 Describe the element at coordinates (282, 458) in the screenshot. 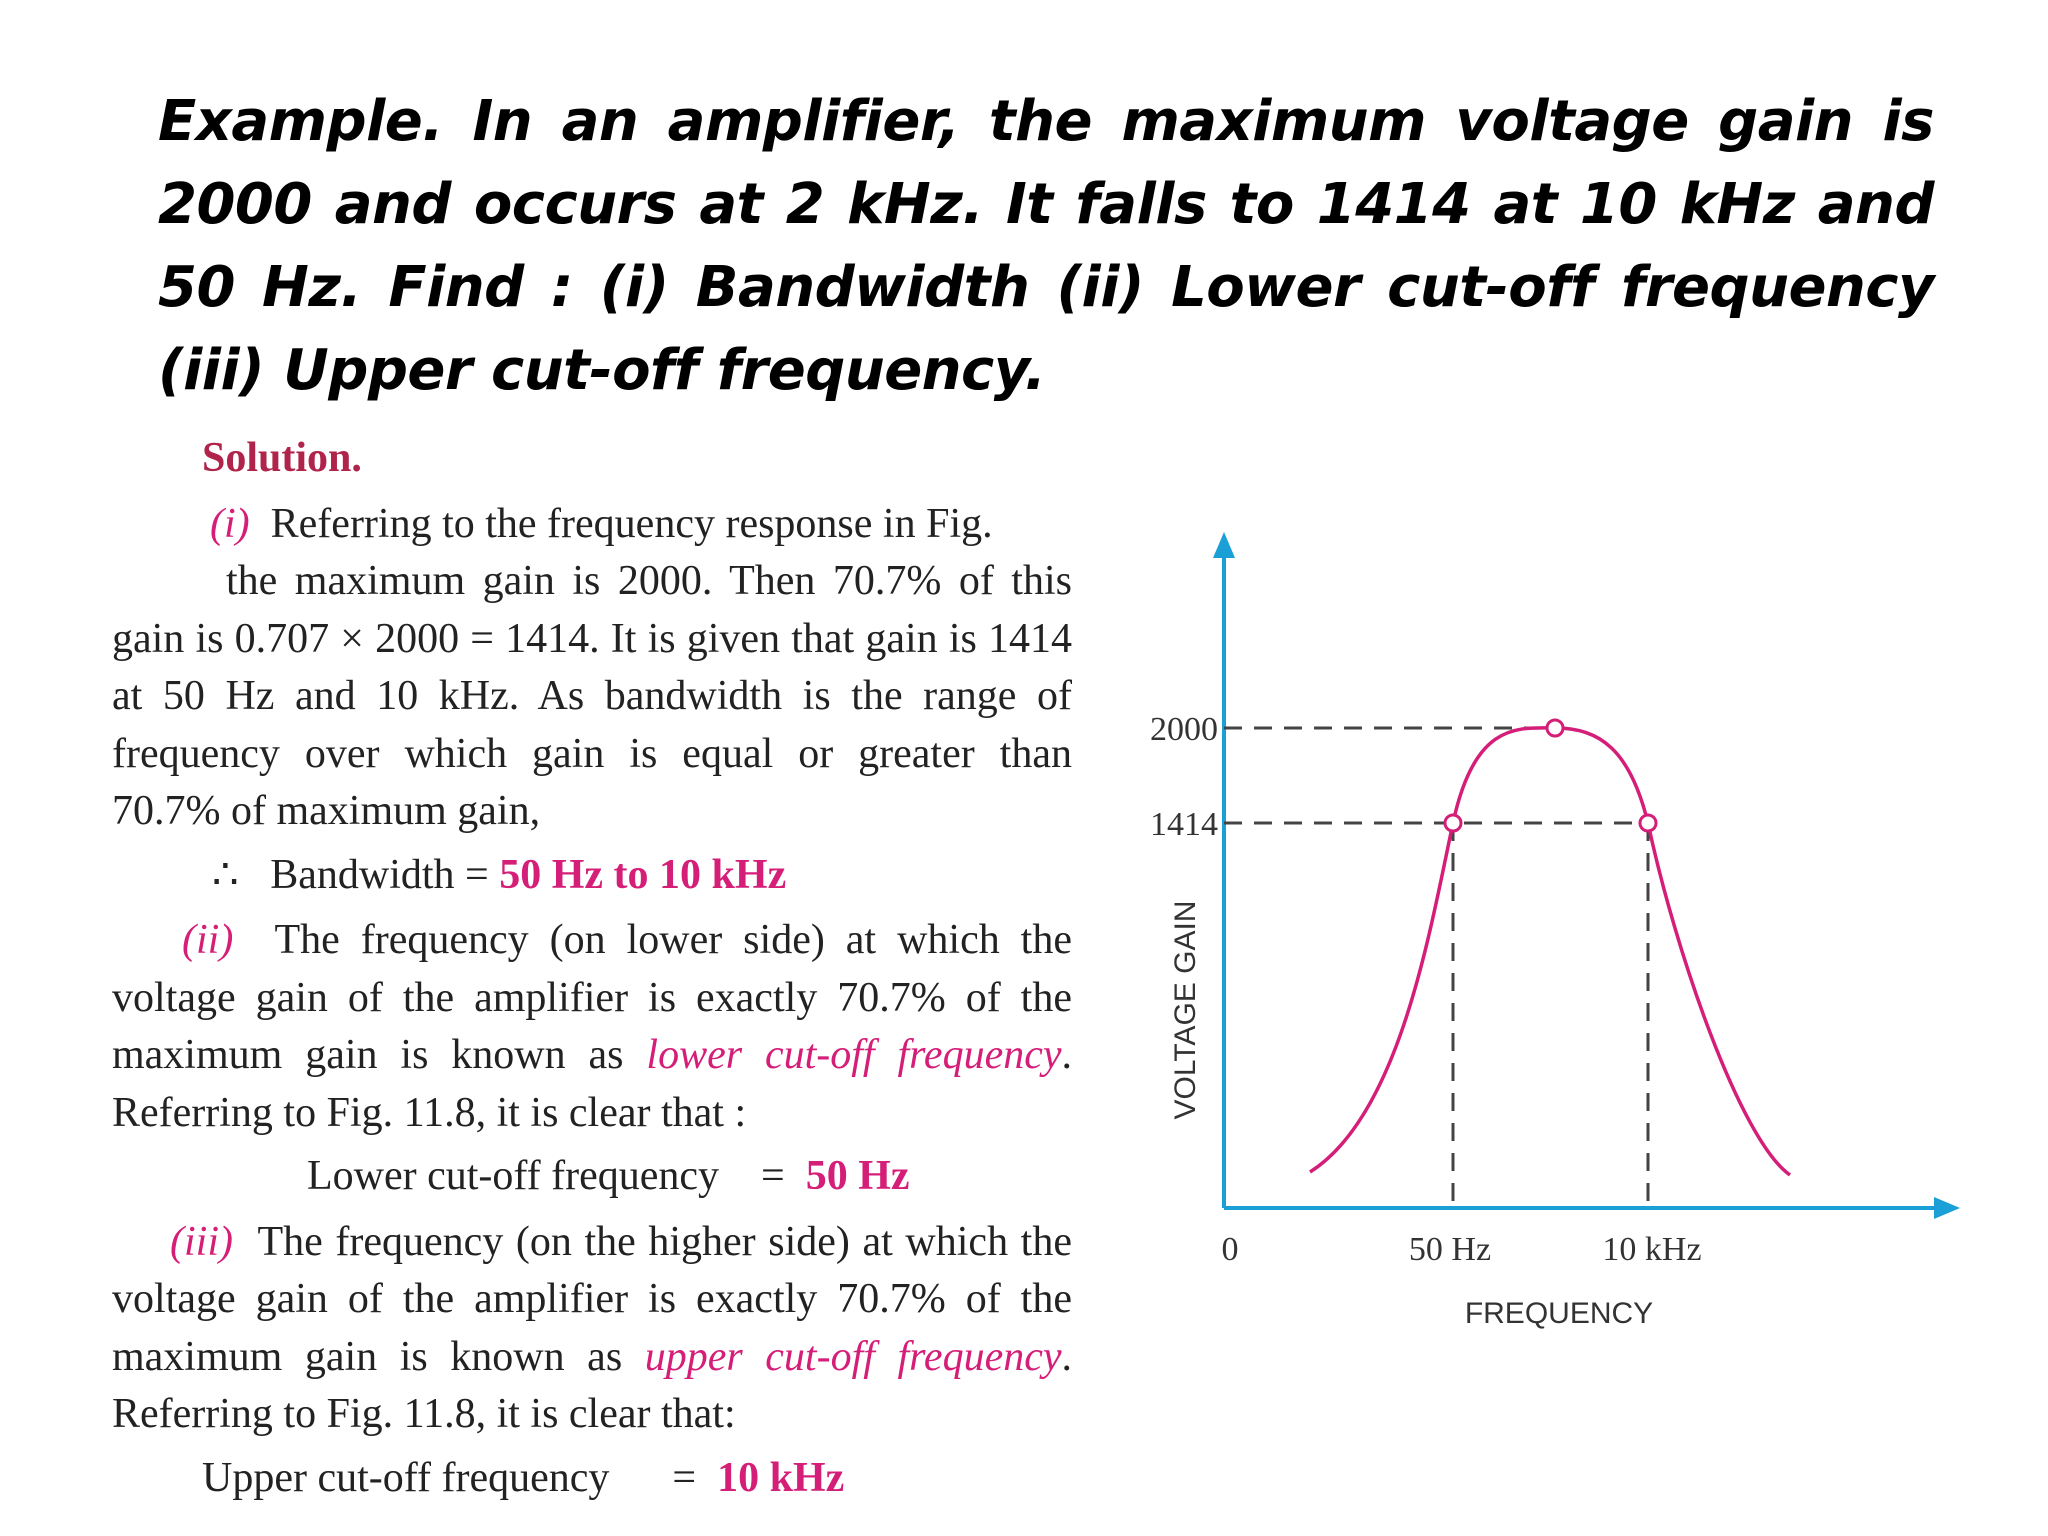

I see `solution-heading: Solution.` at that location.